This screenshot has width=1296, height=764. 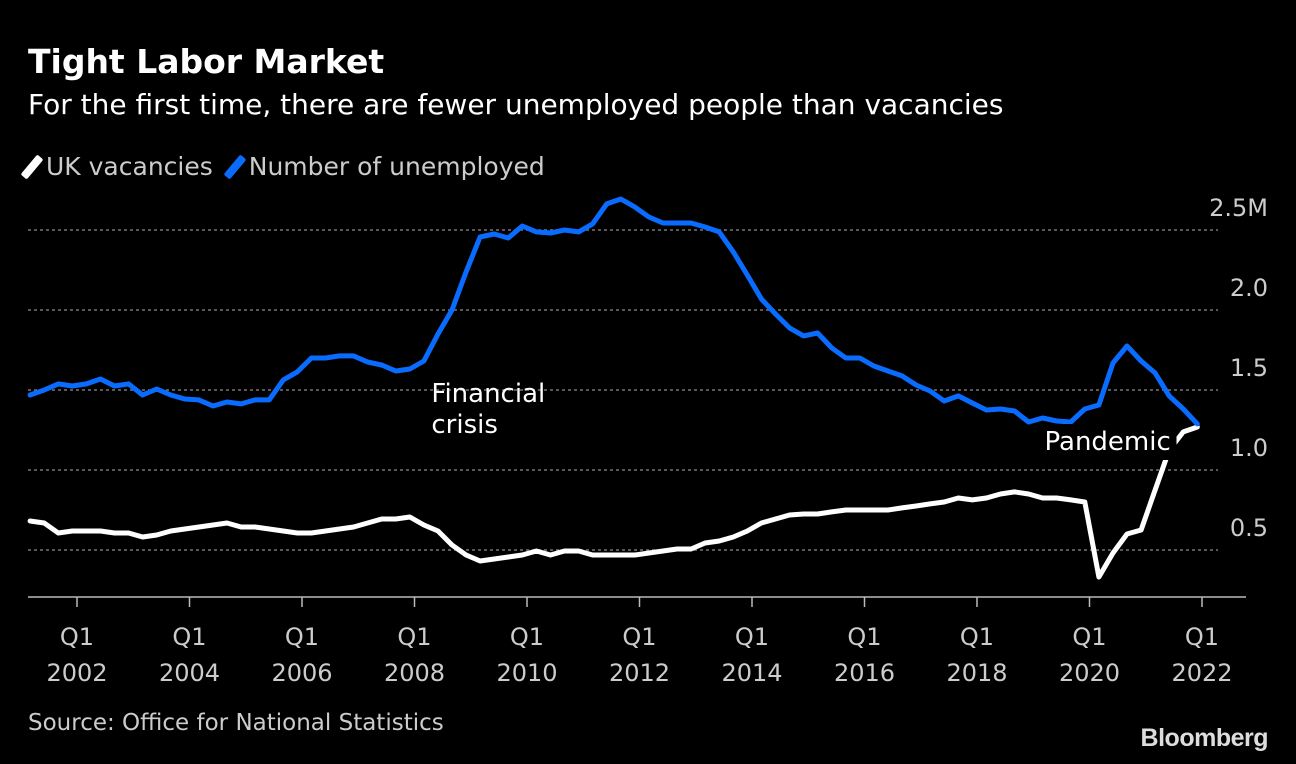 I want to click on bloomberg-logo: Bloomberg, so click(x=1204, y=738).